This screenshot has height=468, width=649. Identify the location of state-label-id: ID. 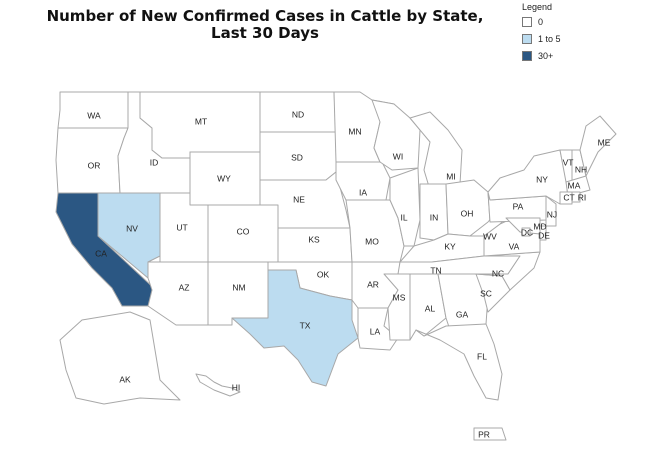
(154, 162).